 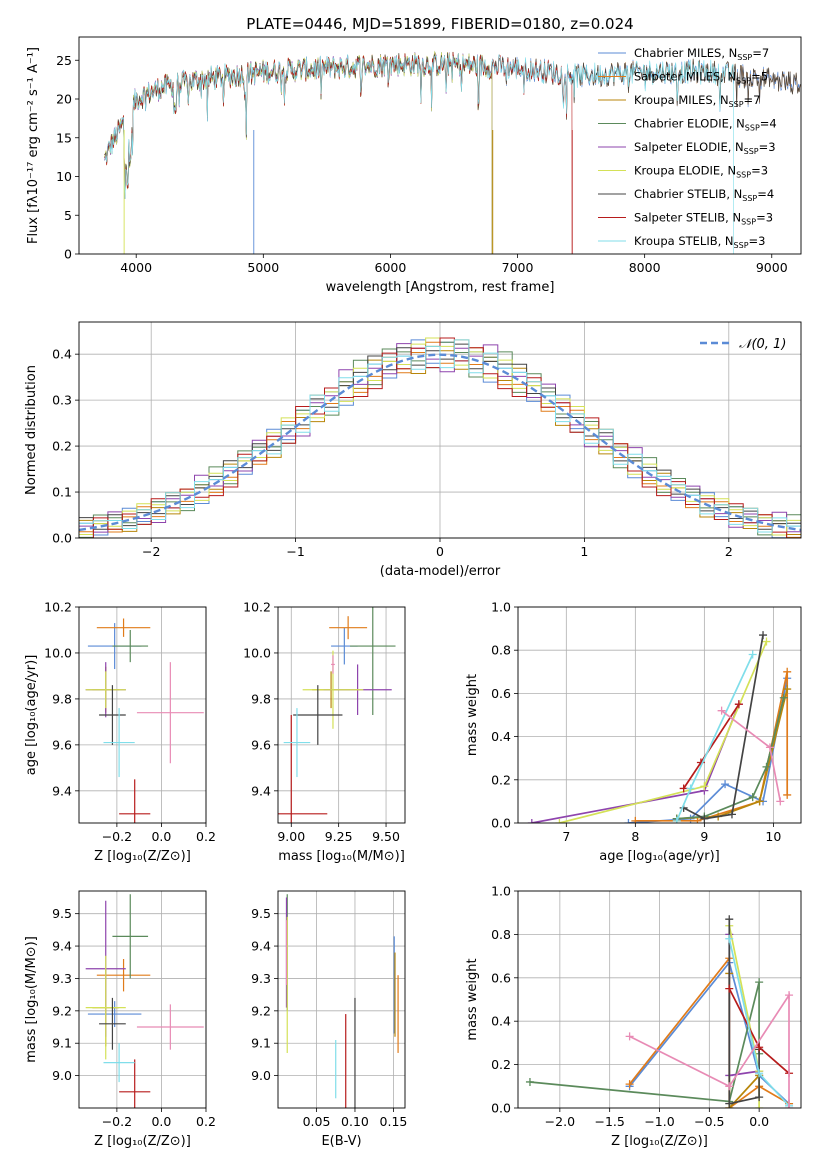 What do you see at coordinates (705, 148) in the screenshot?
I see `legend-entry: Salpeter ELODIE, NSSP=3` at bounding box center [705, 148].